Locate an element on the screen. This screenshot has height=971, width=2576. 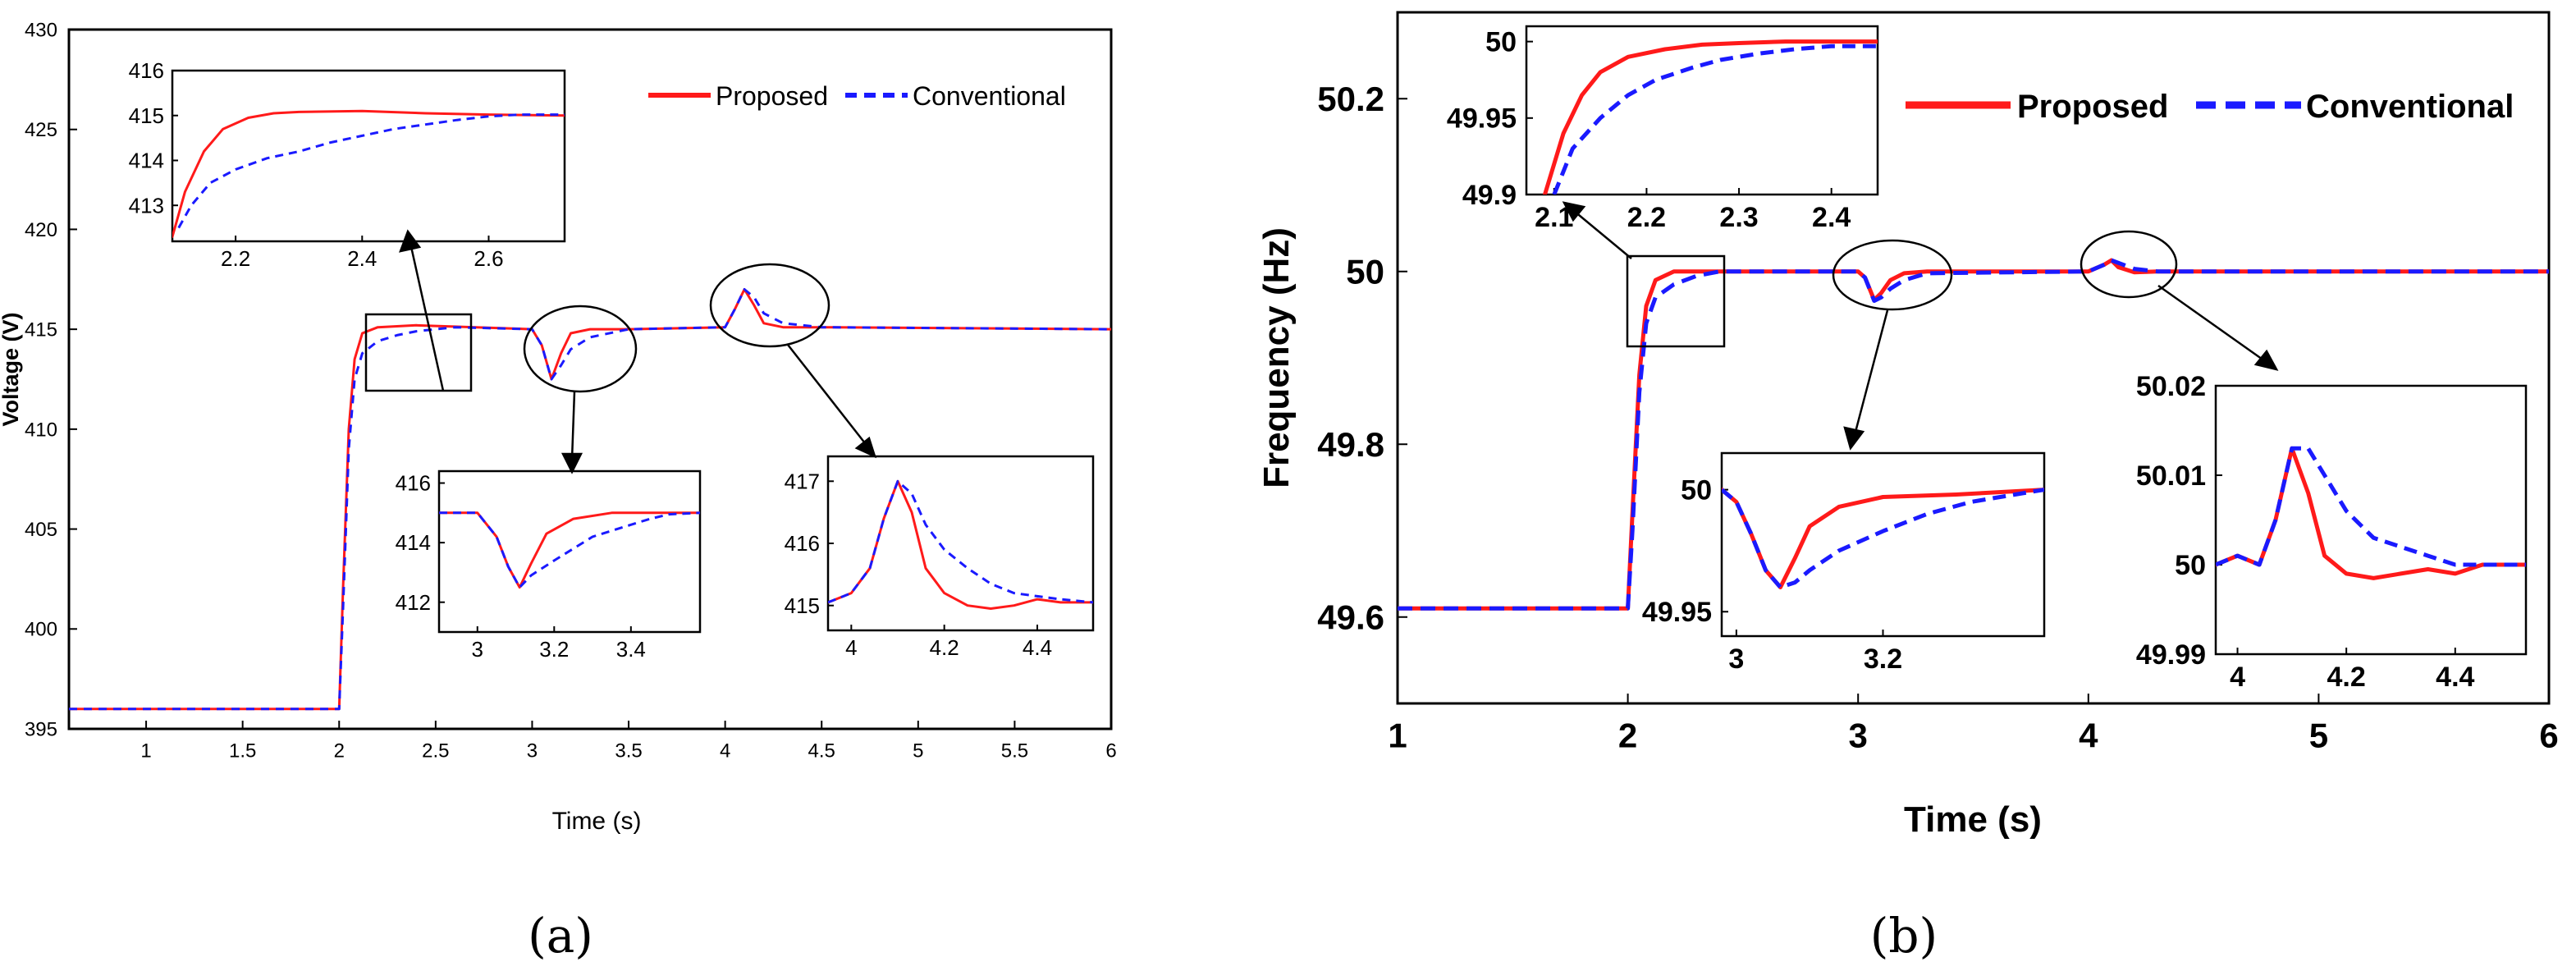
b-legend: Proposed Conventional is located at coordinates (2210, 107).